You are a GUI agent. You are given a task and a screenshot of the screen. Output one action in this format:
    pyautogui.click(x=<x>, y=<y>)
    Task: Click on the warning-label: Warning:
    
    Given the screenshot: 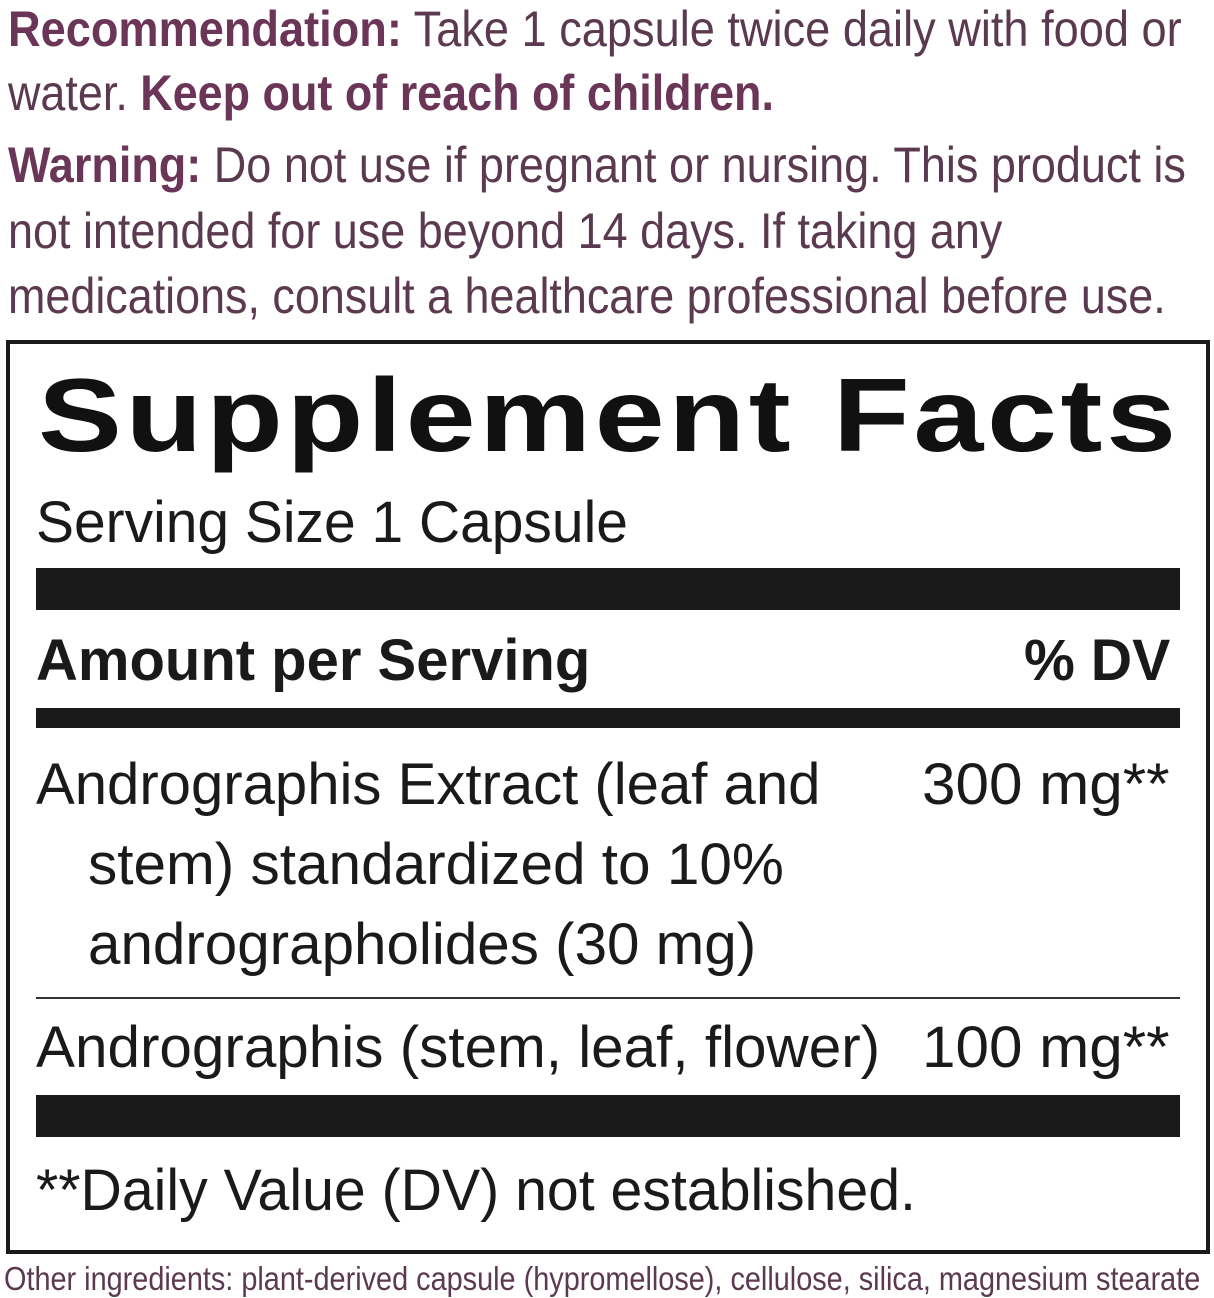 What is the action you would take?
    pyautogui.click(x=105, y=165)
    